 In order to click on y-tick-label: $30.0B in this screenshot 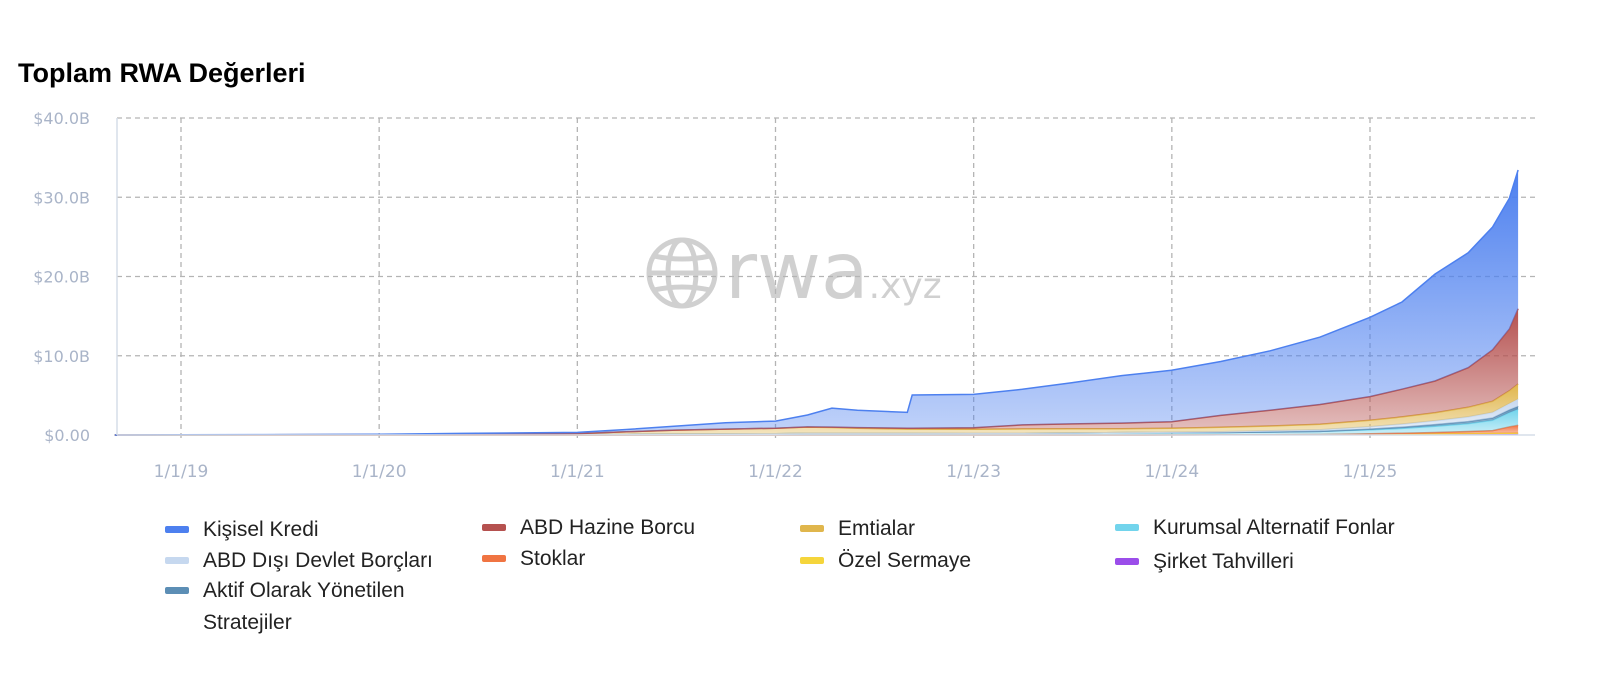, I will do `click(61, 197)`.